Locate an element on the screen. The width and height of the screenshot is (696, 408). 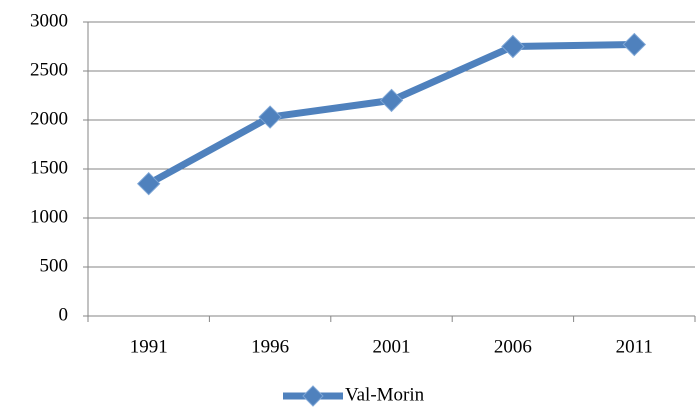
y-tick-label: 2000 is located at coordinates (49, 118).